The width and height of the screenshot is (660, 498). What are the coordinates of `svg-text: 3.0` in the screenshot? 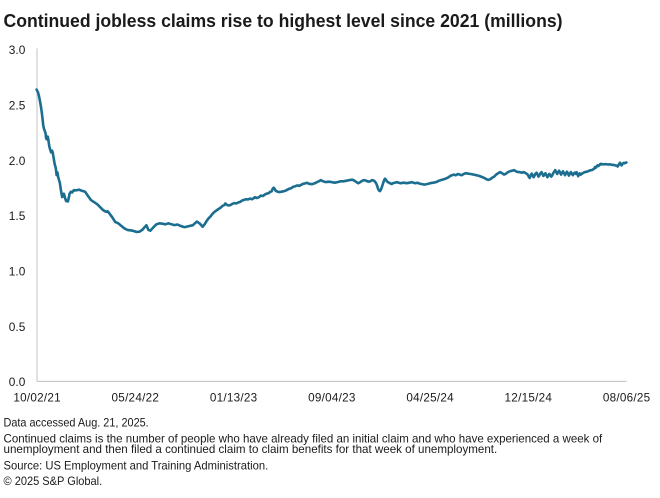 It's located at (17, 50).